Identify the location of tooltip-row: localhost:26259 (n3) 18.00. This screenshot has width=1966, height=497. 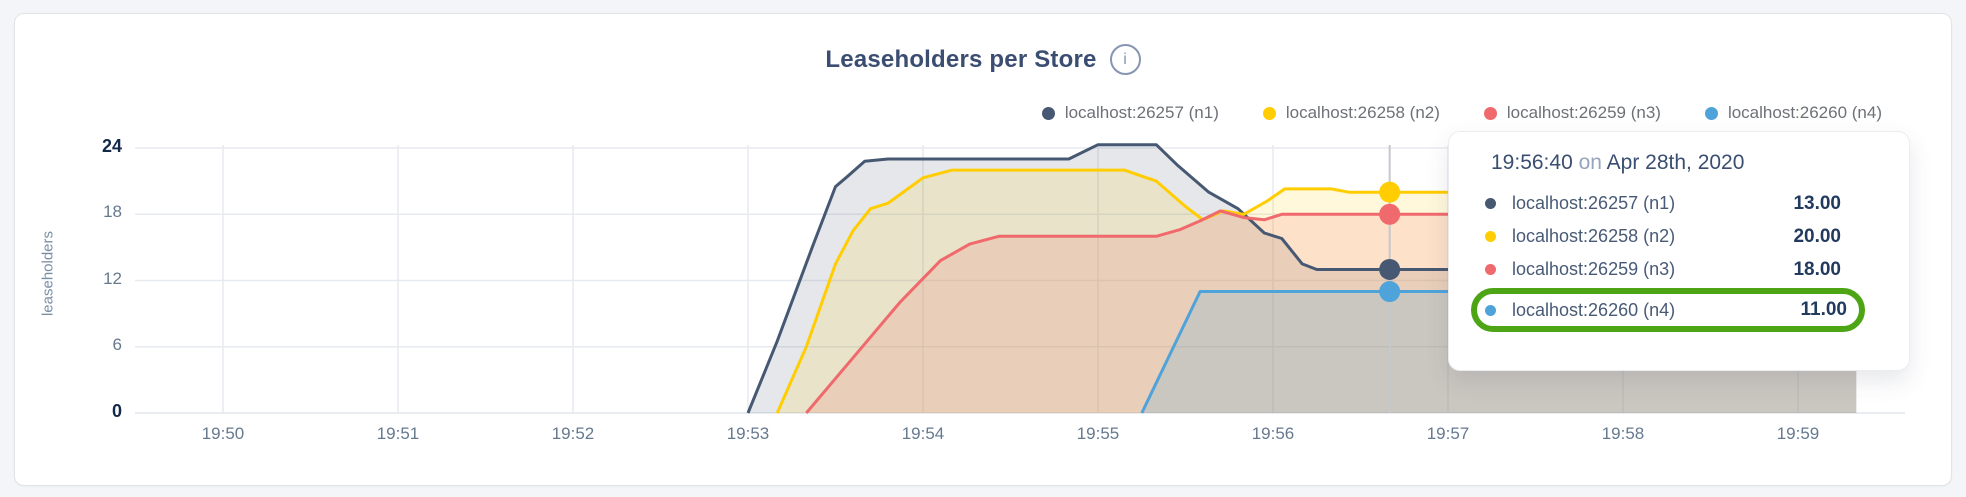
(1663, 269).